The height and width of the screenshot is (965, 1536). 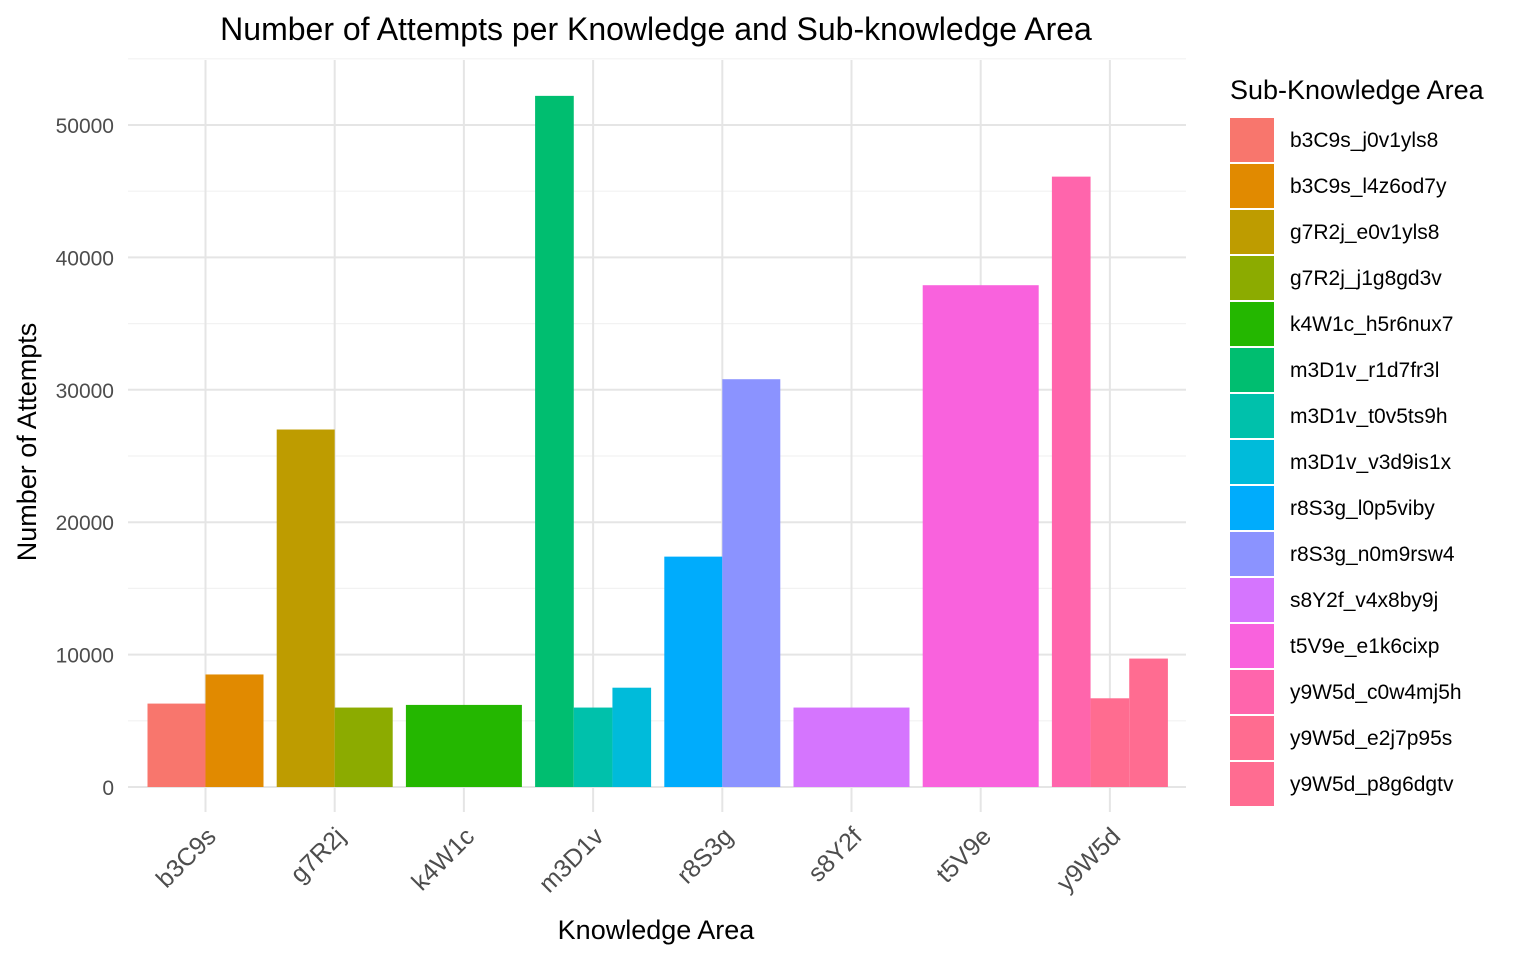 What do you see at coordinates (1252, 646) in the screenshot?
I see `legend-key-t5V9e_e1k6cixp` at bounding box center [1252, 646].